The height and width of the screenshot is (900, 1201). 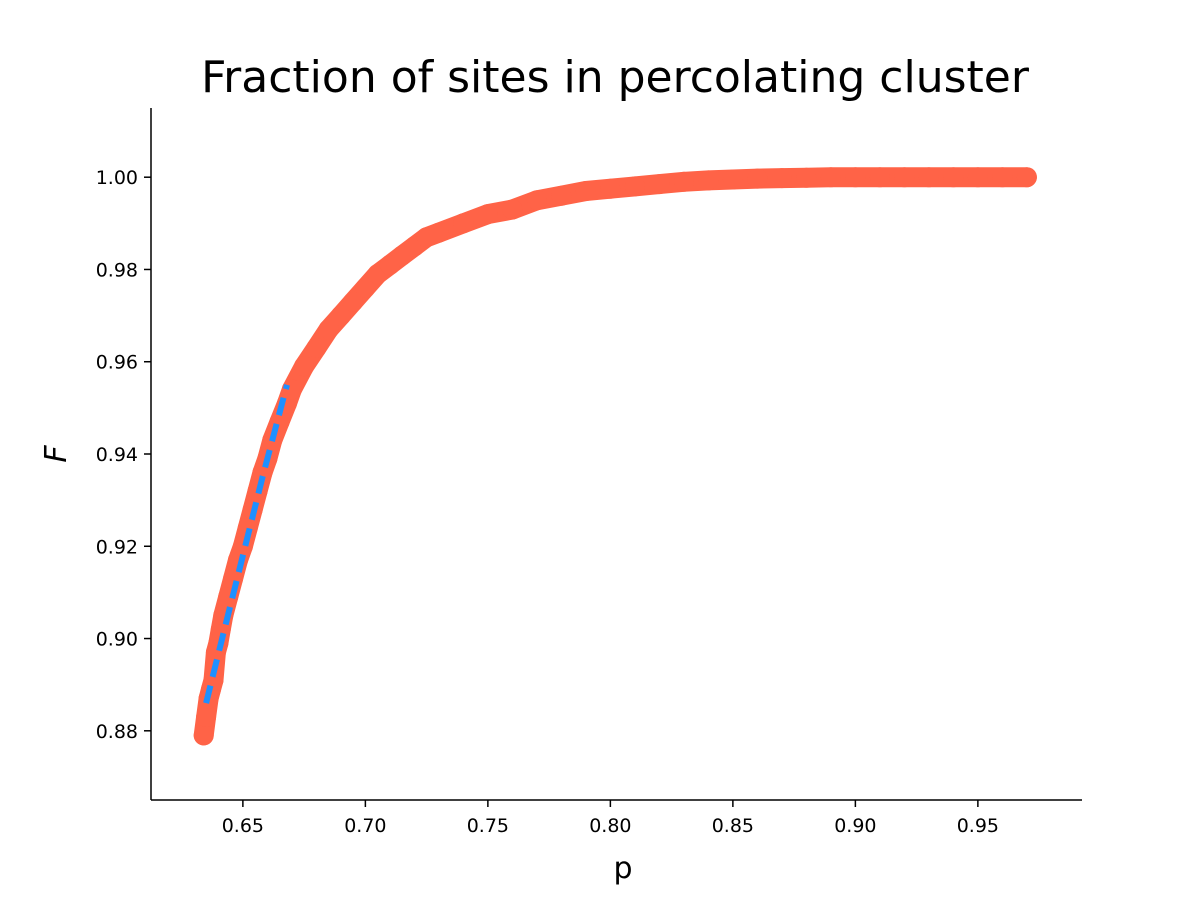 What do you see at coordinates (365, 826) in the screenshot?
I see `x-tick-label: 0.70` at bounding box center [365, 826].